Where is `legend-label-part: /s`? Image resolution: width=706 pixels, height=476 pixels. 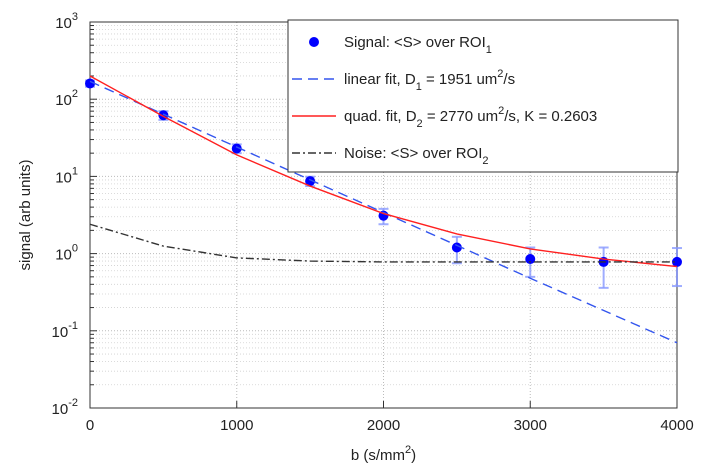 legend-label-part: /s is located at coordinates (509, 79).